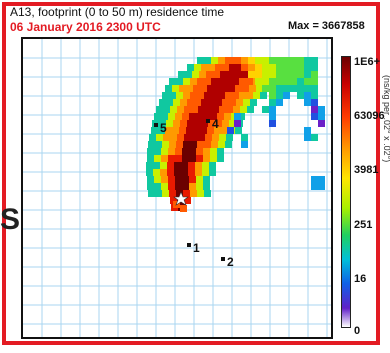  What do you see at coordinates (346, 192) in the screenshot?
I see `colorbar` at bounding box center [346, 192].